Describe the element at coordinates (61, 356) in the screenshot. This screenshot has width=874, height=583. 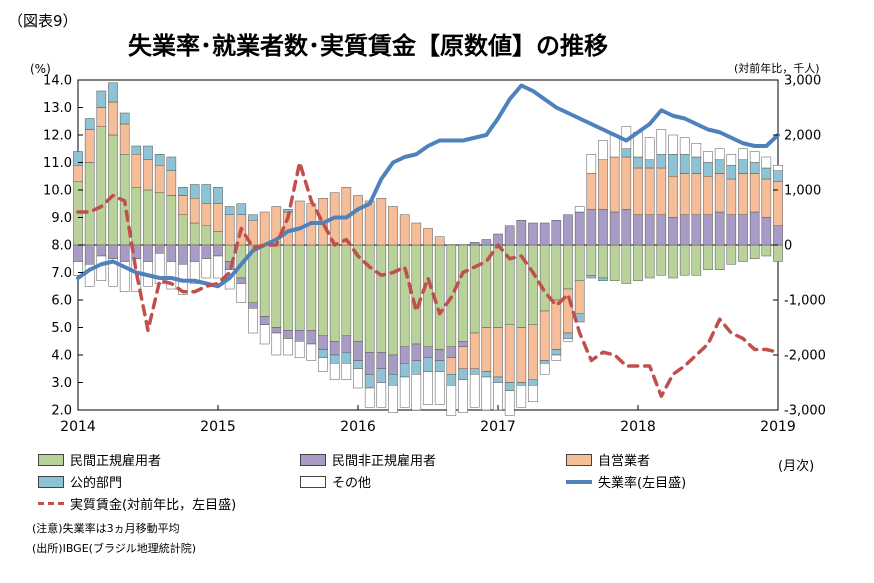
I see `y-left-tick-label: 4.0` at that location.